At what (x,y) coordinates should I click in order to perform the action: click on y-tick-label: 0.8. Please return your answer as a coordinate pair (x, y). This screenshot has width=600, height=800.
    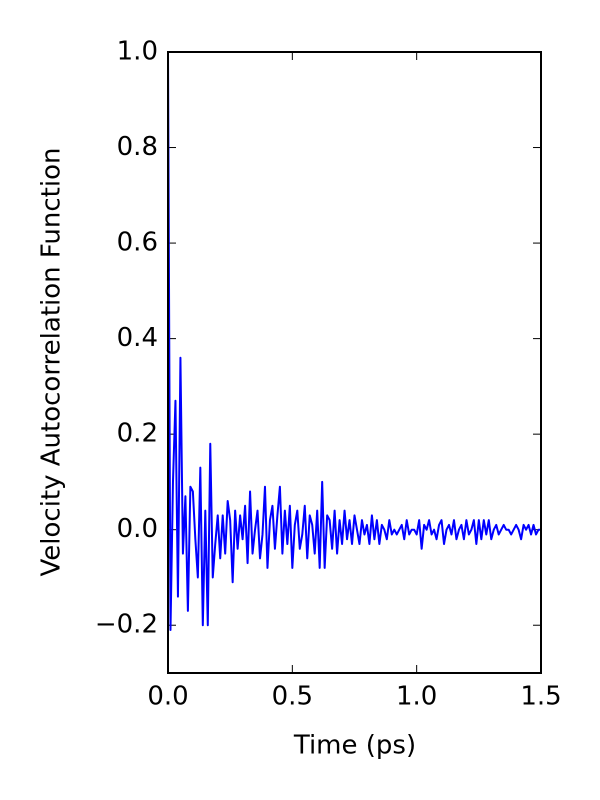
    Looking at the image, I should click on (137, 147).